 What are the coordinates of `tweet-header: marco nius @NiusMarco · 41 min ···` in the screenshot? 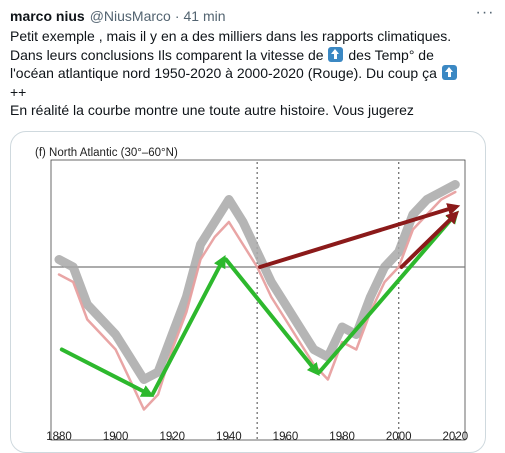 It's located at (252, 15).